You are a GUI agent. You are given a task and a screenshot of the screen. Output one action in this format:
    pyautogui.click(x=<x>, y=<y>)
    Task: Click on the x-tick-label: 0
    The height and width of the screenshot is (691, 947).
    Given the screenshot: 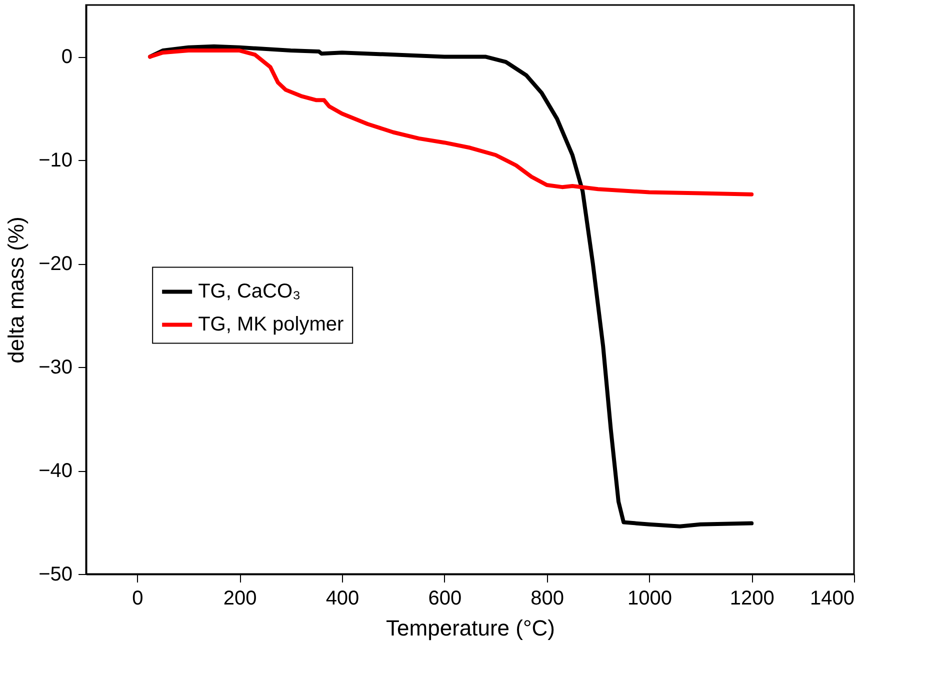 What is the action you would take?
    pyautogui.click(x=138, y=599)
    